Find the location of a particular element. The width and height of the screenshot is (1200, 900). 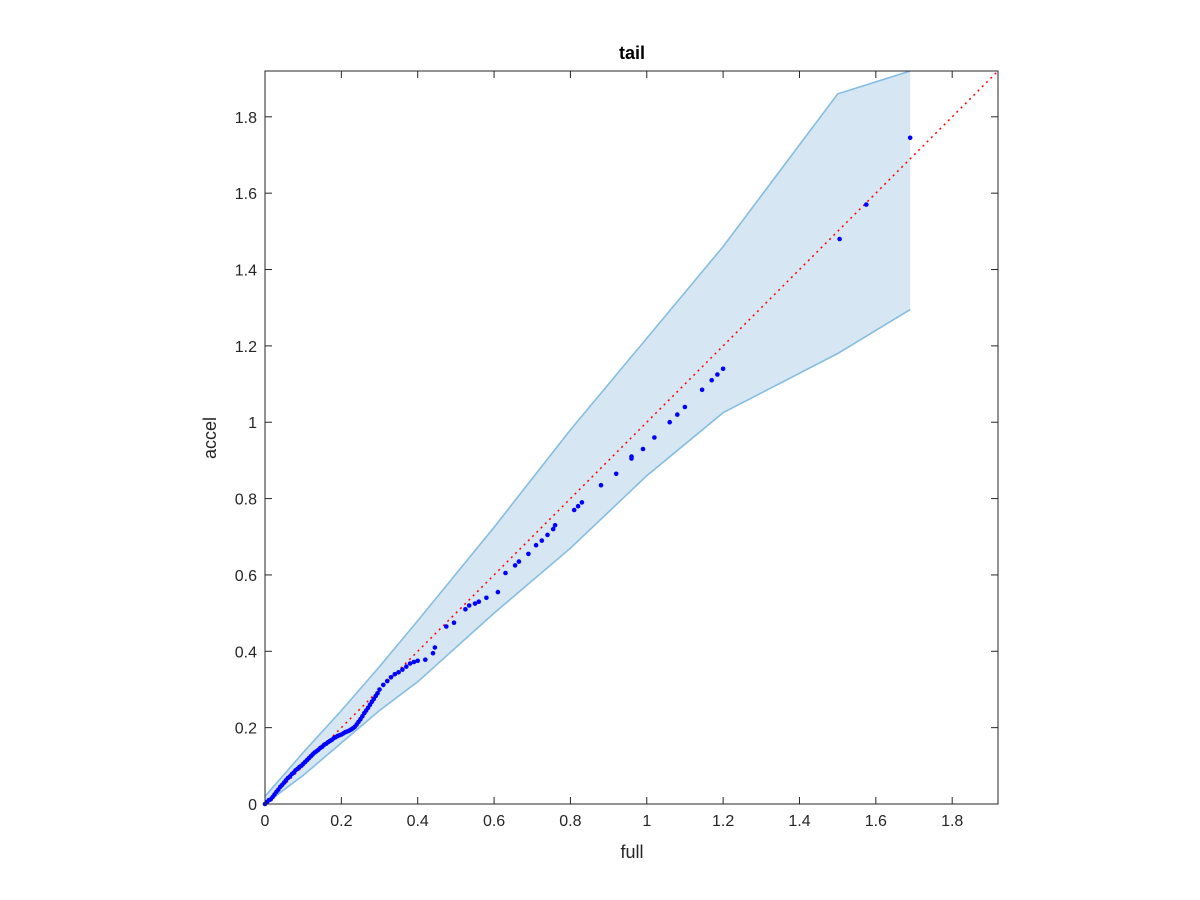

x-tick-label: 0.6 is located at coordinates (494, 821).